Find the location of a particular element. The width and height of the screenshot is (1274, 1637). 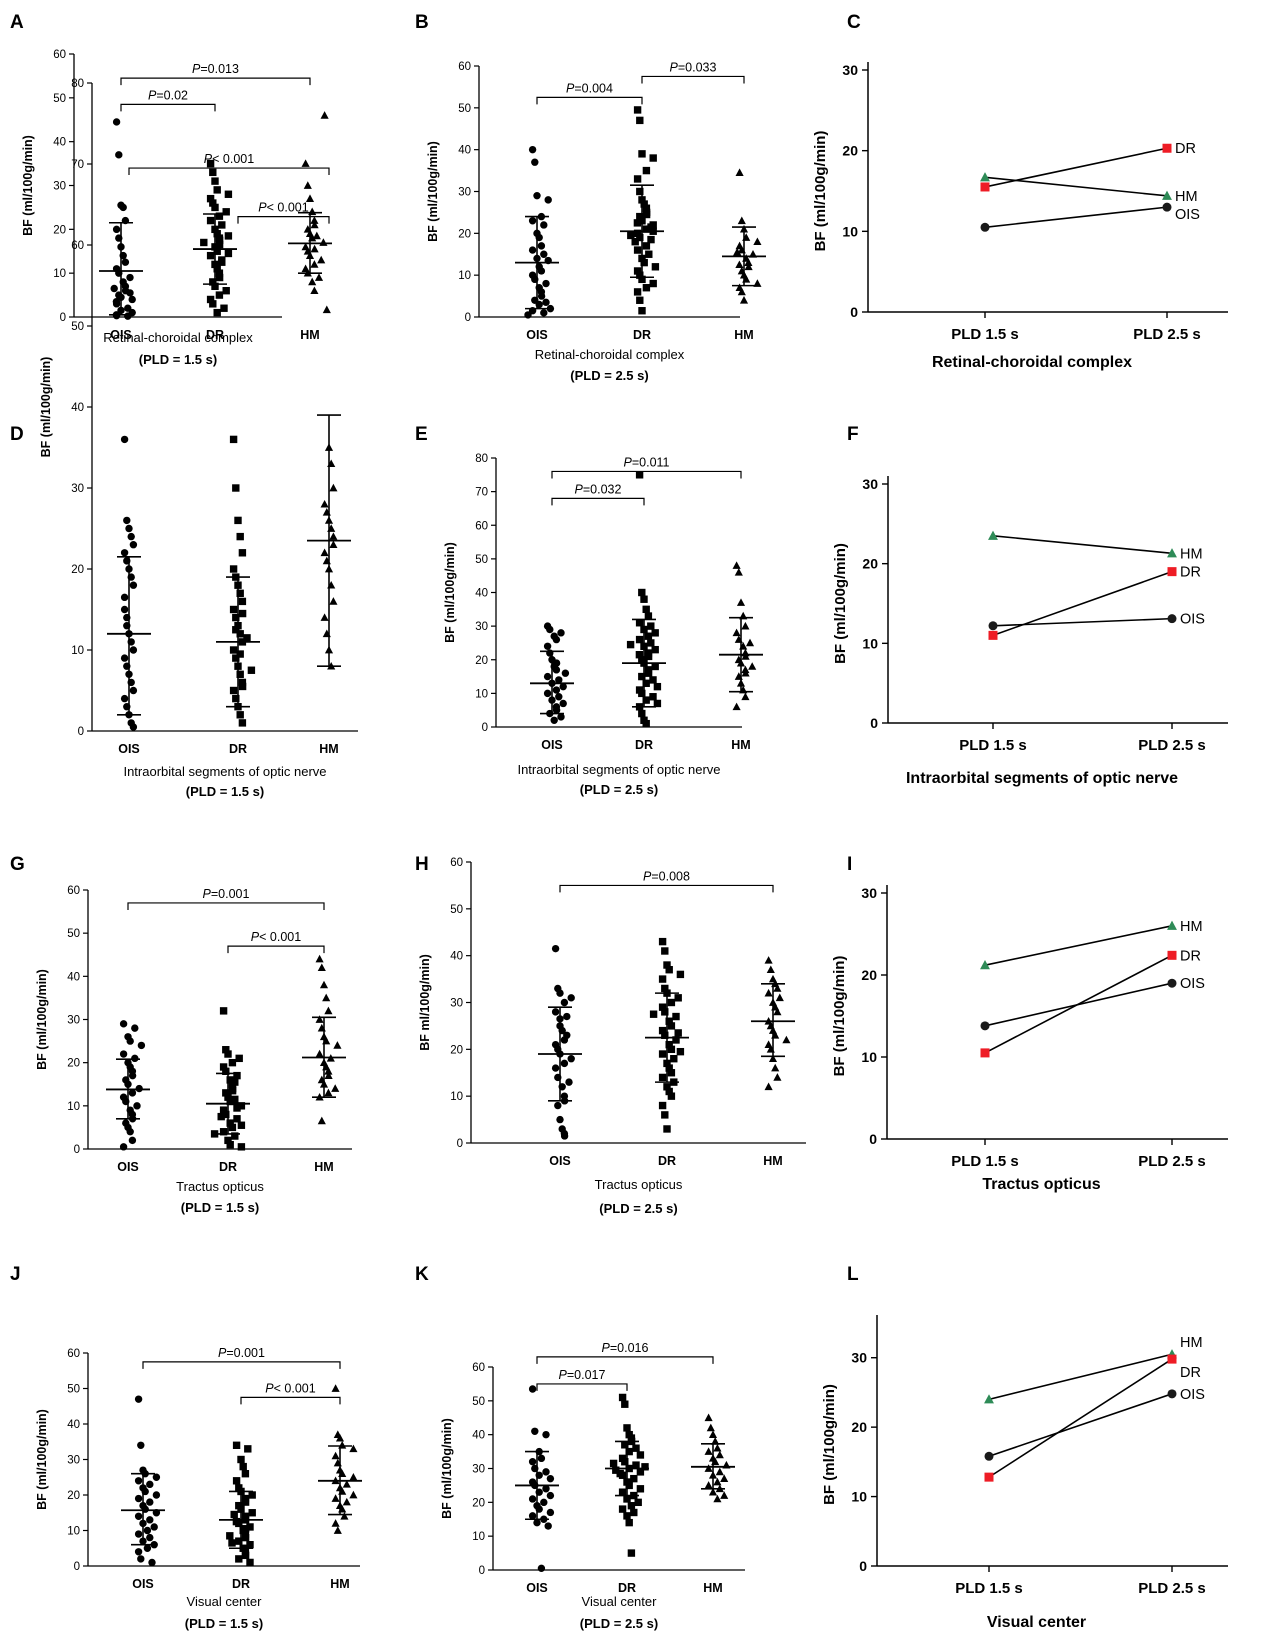

category-label: HM is located at coordinates (339, 1584).